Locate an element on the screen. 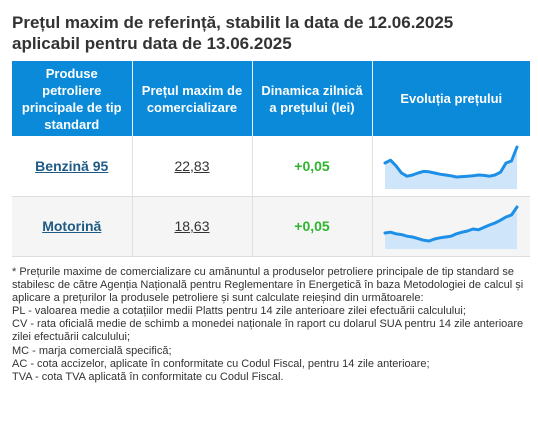 Image resolution: width=538 pixels, height=422 pixels. price-cell: 18,63 is located at coordinates (192, 226).